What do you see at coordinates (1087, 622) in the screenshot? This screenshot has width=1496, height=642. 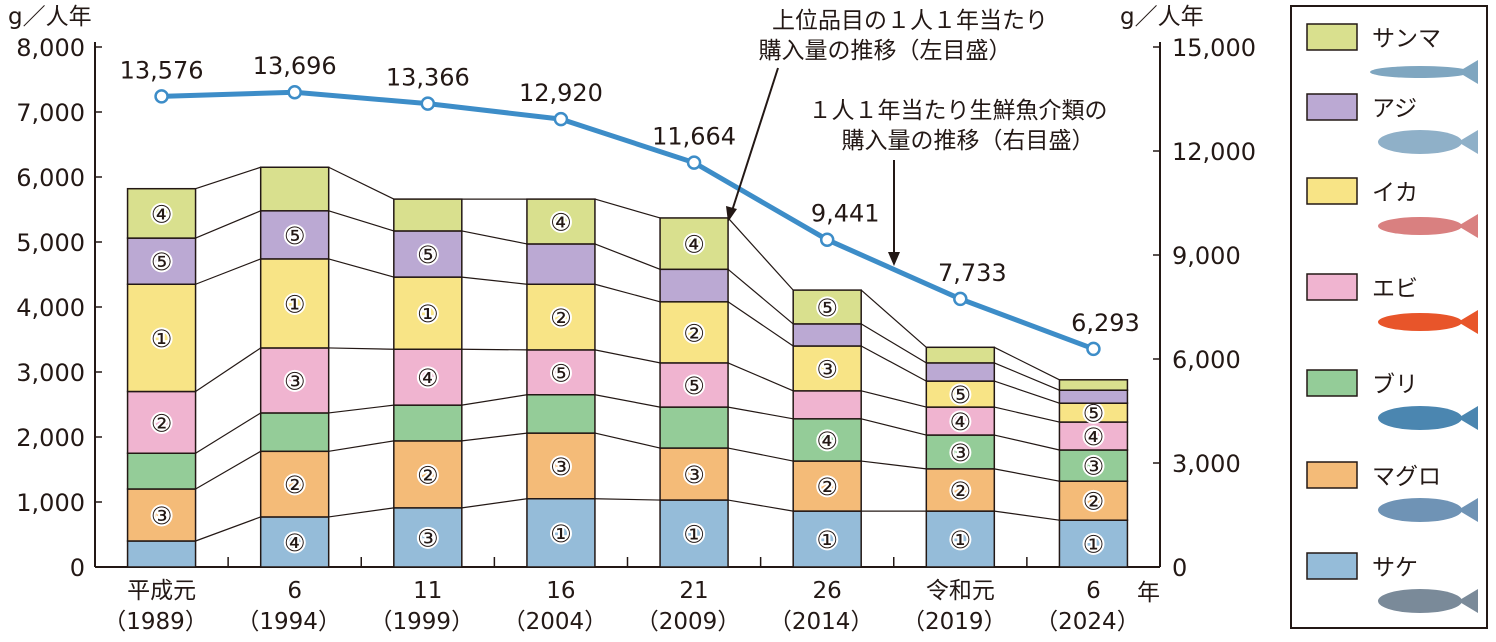 I see `x-tick-label-year: （2024）` at bounding box center [1087, 622].